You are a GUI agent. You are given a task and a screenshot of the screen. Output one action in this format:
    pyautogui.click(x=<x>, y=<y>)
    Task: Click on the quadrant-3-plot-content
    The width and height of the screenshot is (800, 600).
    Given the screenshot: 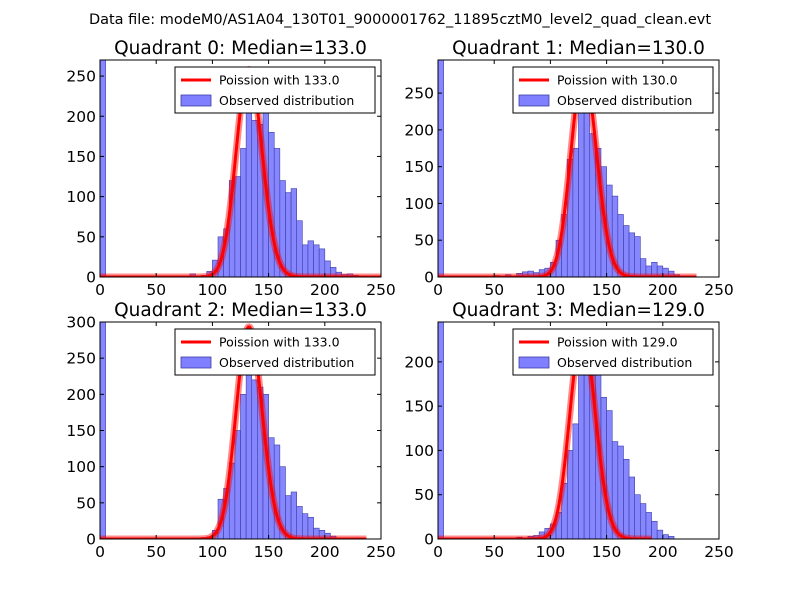 What is the action you would take?
    pyautogui.click(x=556, y=430)
    